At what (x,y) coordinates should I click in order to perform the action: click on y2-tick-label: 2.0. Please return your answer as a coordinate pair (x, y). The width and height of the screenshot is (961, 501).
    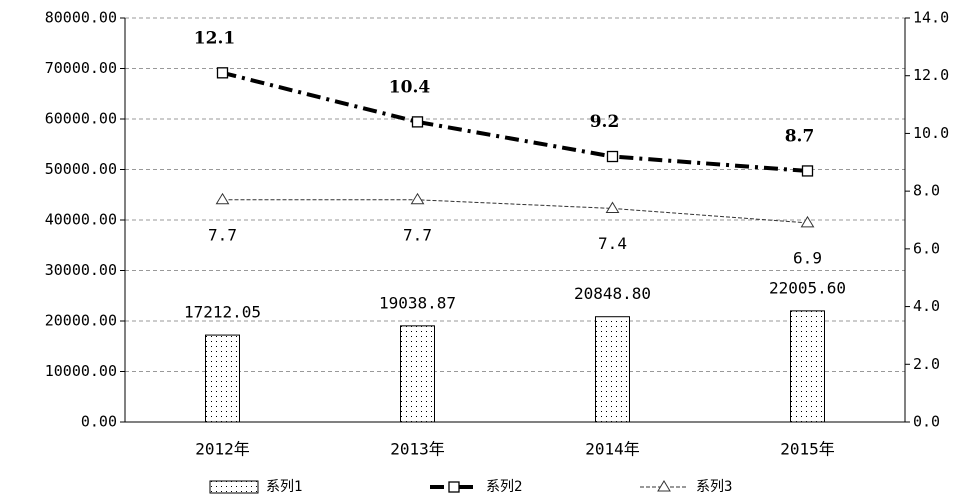
    Looking at the image, I should click on (926, 364).